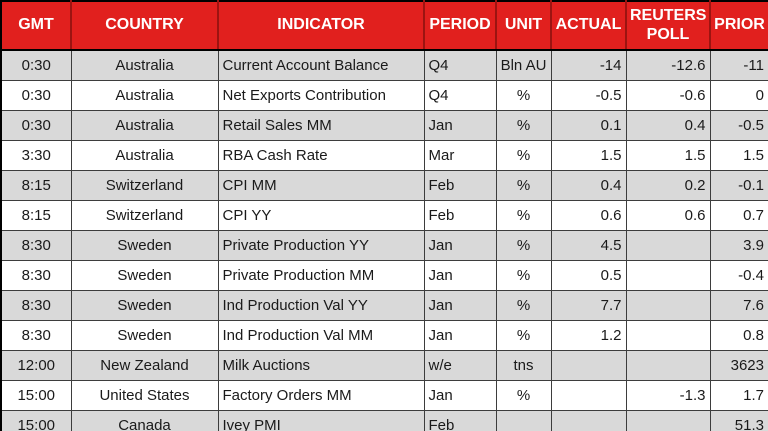 Image resolution: width=768 pixels, height=431 pixels. I want to click on table-row: 3:30 Australia RBA Cash Rate Mar% 1.5 1.5 1.5, so click(384, 155).